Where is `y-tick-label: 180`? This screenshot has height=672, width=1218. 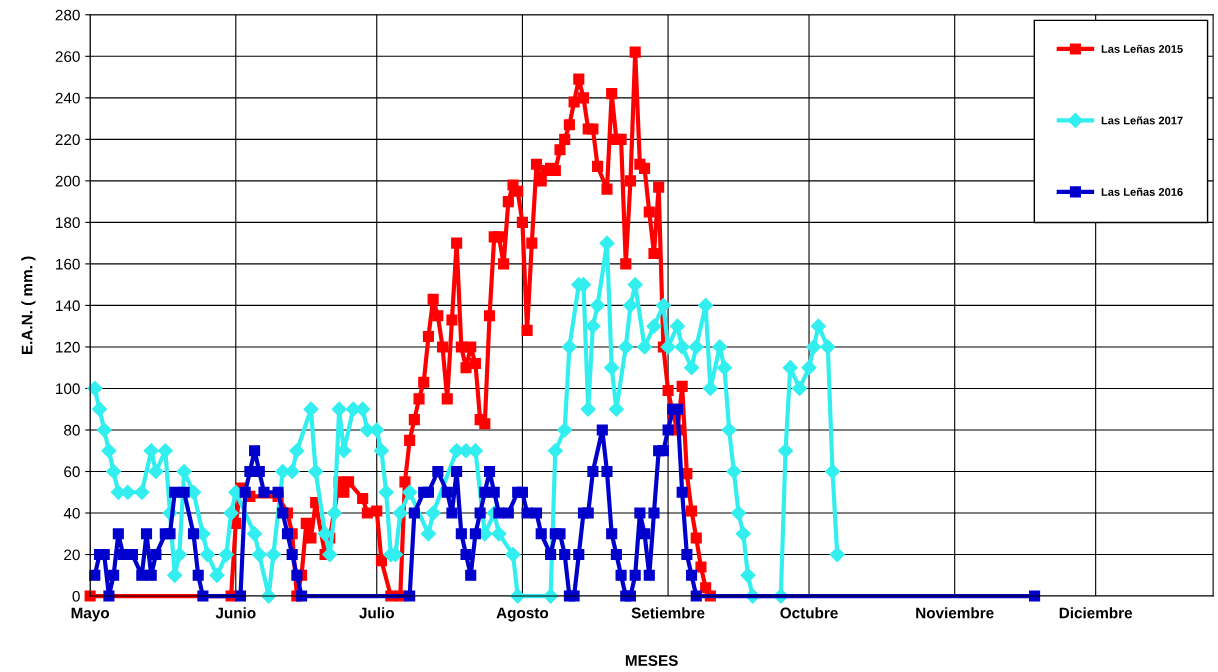
y-tick-label: 180 is located at coordinates (68, 223).